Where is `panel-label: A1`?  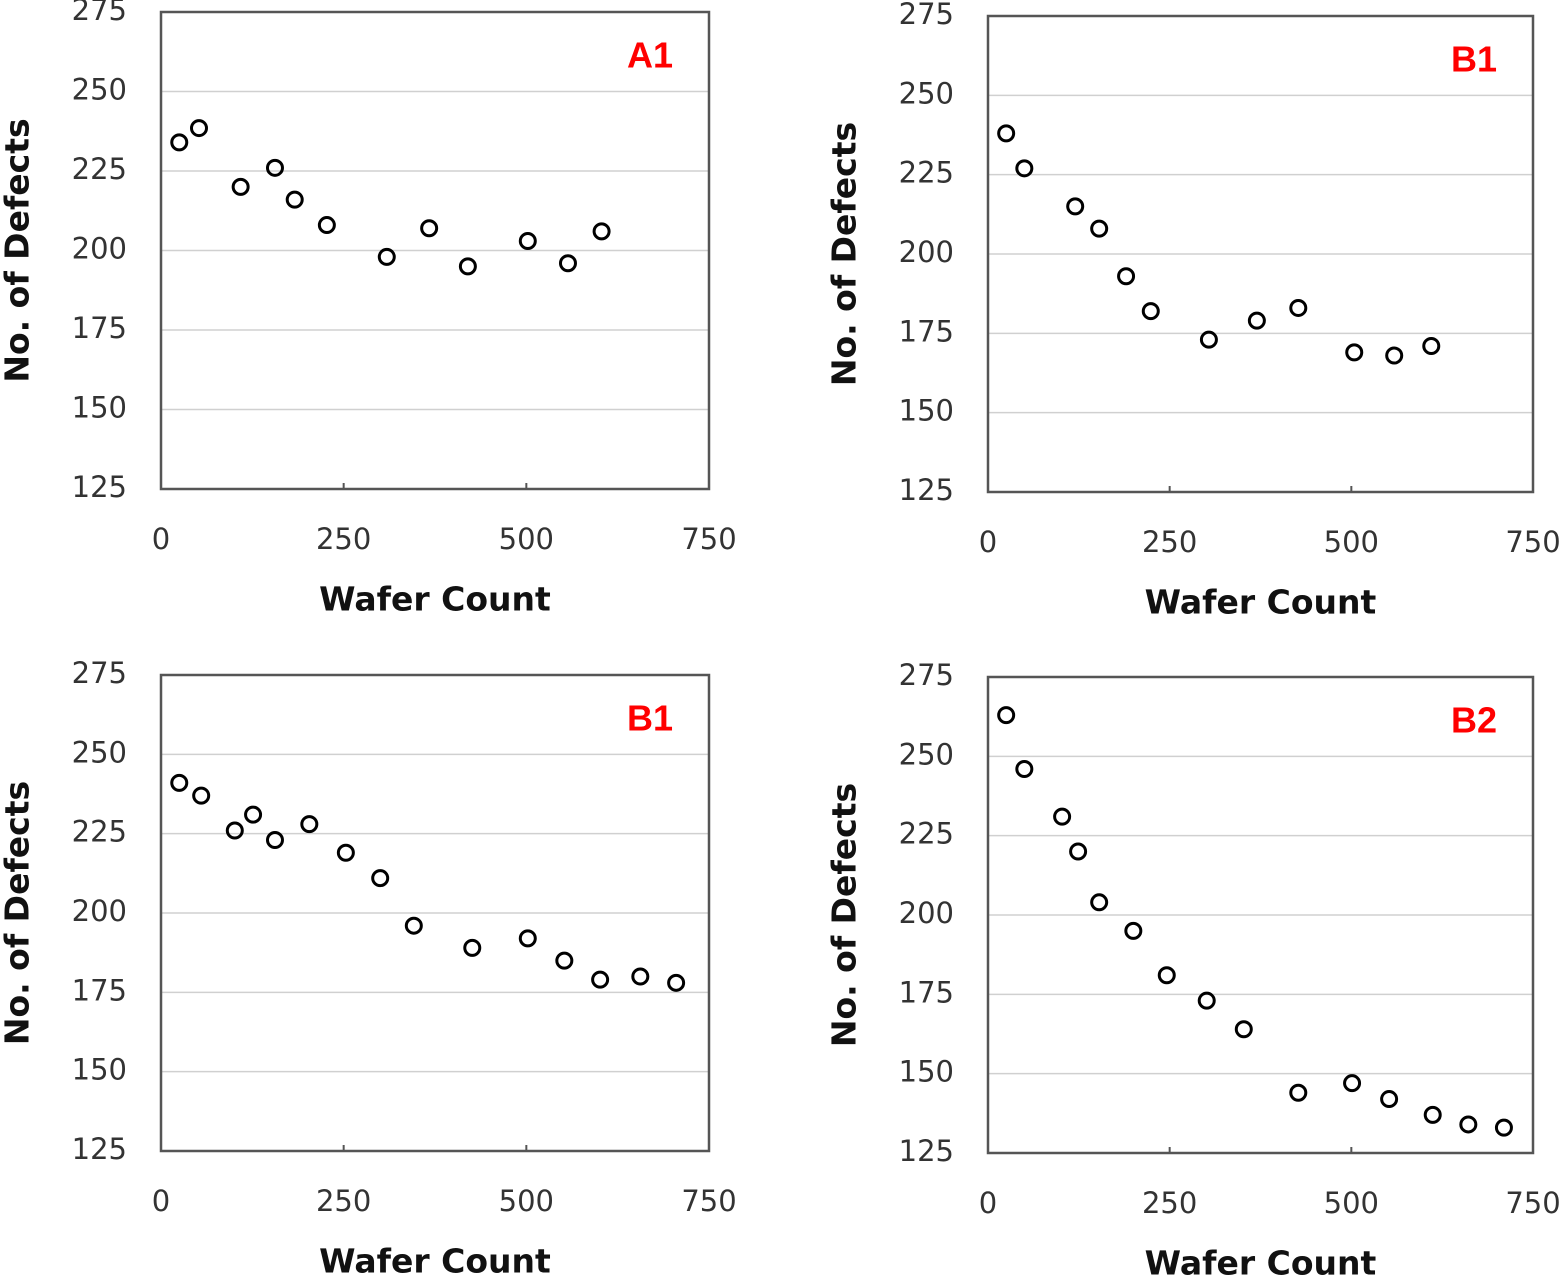 panel-label: A1 is located at coordinates (650, 55).